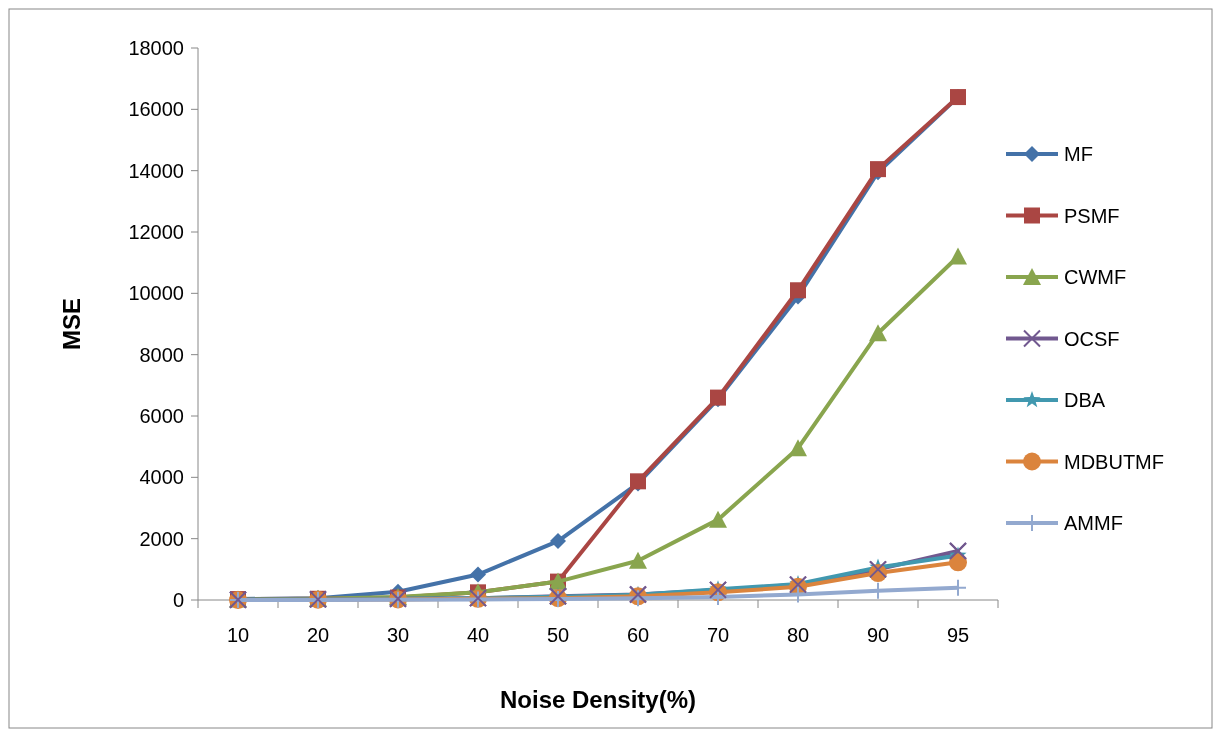  Describe the element at coordinates (161, 538) in the screenshot. I see `y-tick-label: 2000` at that location.